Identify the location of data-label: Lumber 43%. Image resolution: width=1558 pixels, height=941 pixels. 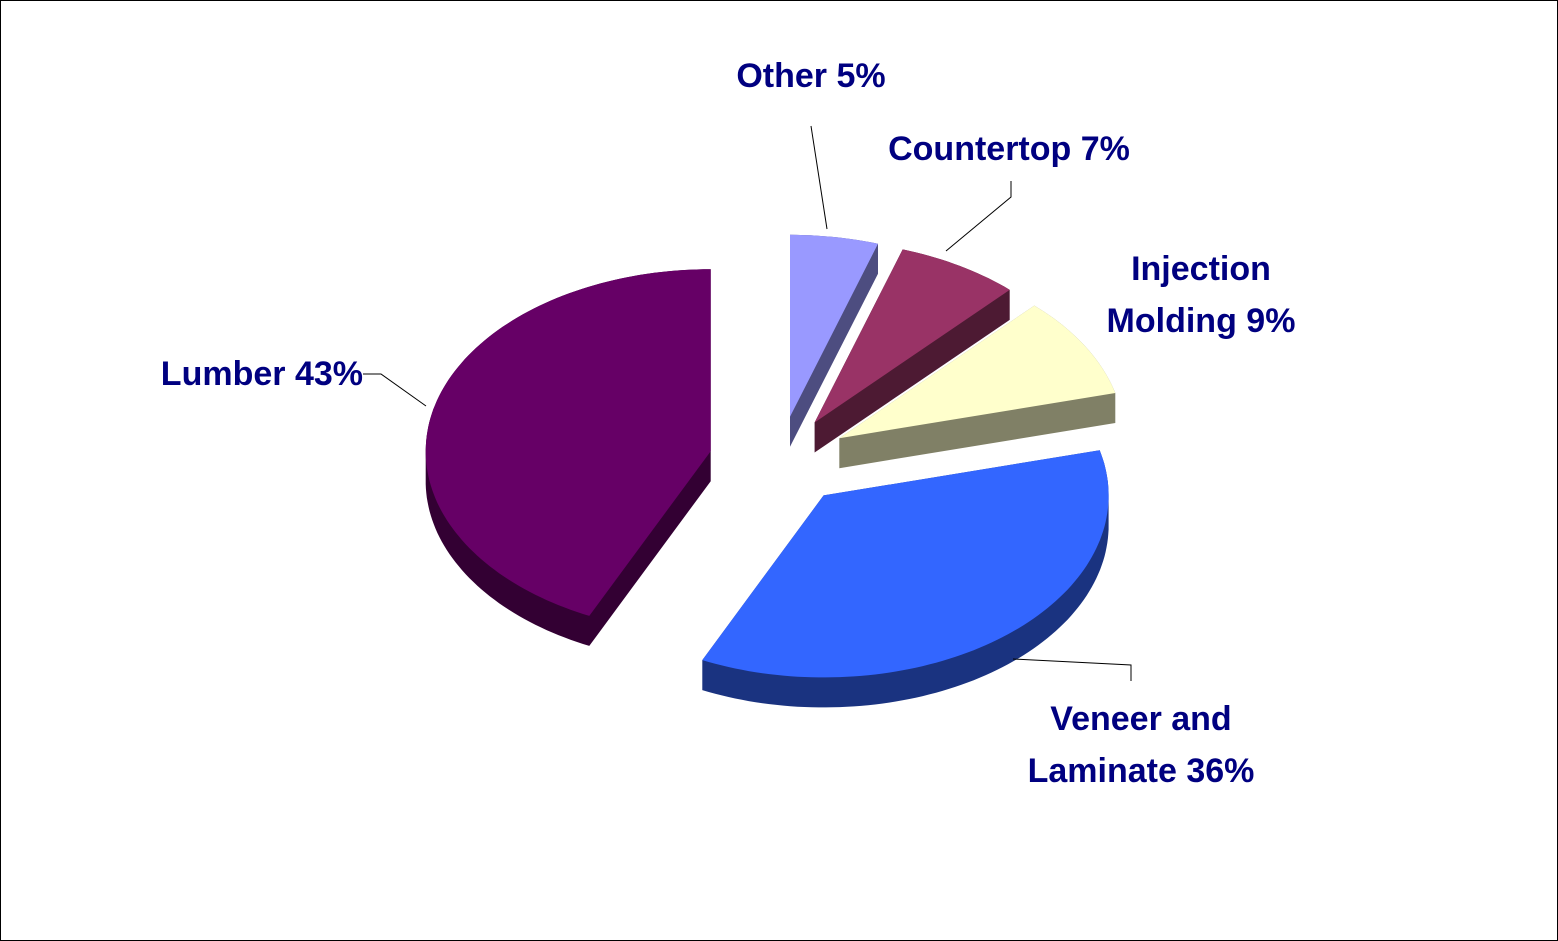
(218, 374).